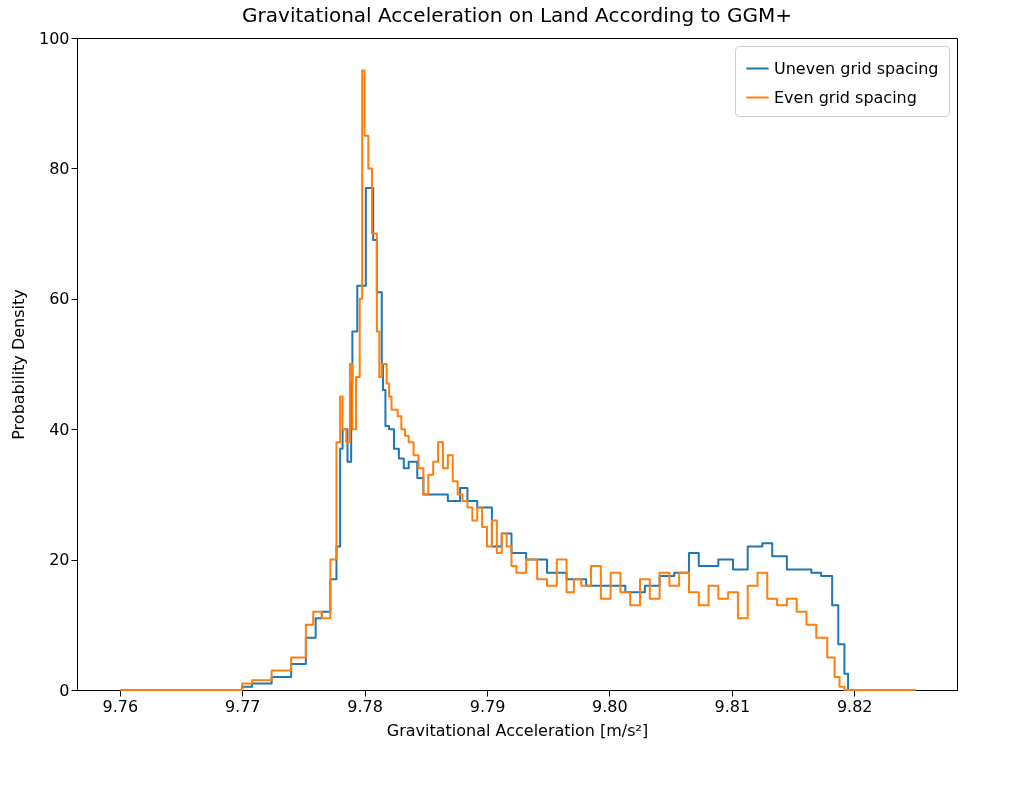  I want to click on x-tick-label: 9.77, so click(242, 706).